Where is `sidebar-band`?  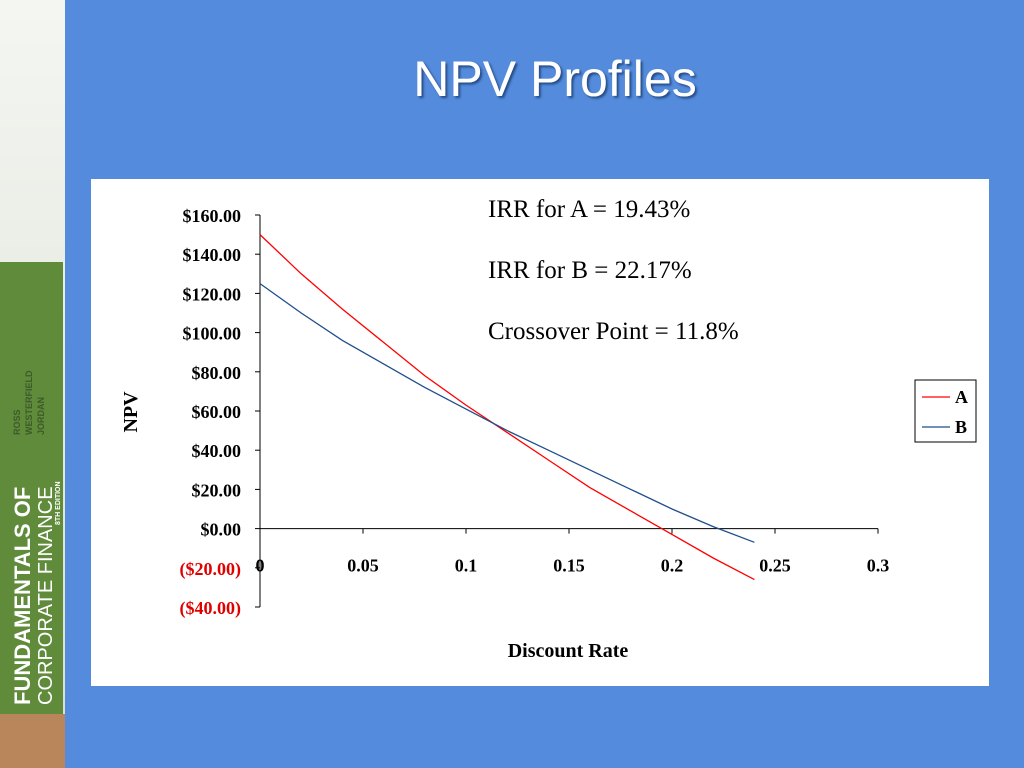 sidebar-band is located at coordinates (31, 488).